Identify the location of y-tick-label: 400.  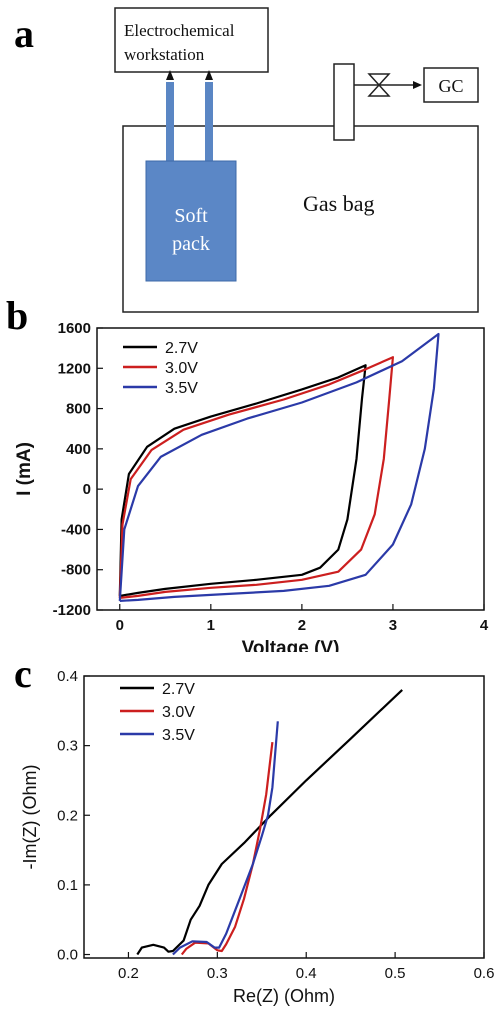
(78, 449).